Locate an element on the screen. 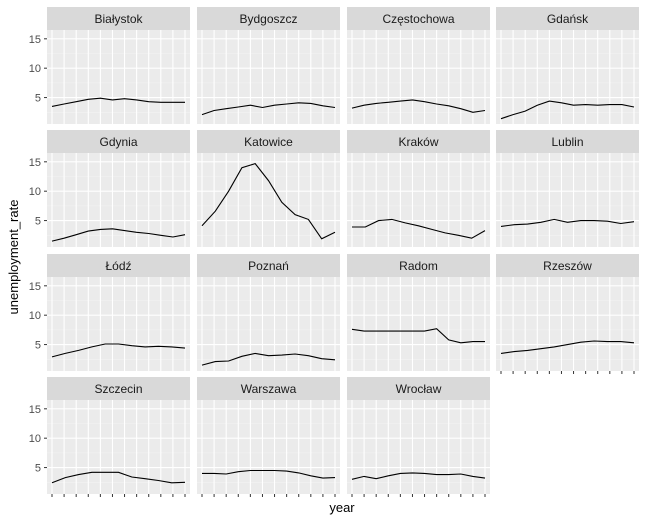 The height and width of the screenshot is (522, 647). facet-strip-label: Radom is located at coordinates (418, 266).